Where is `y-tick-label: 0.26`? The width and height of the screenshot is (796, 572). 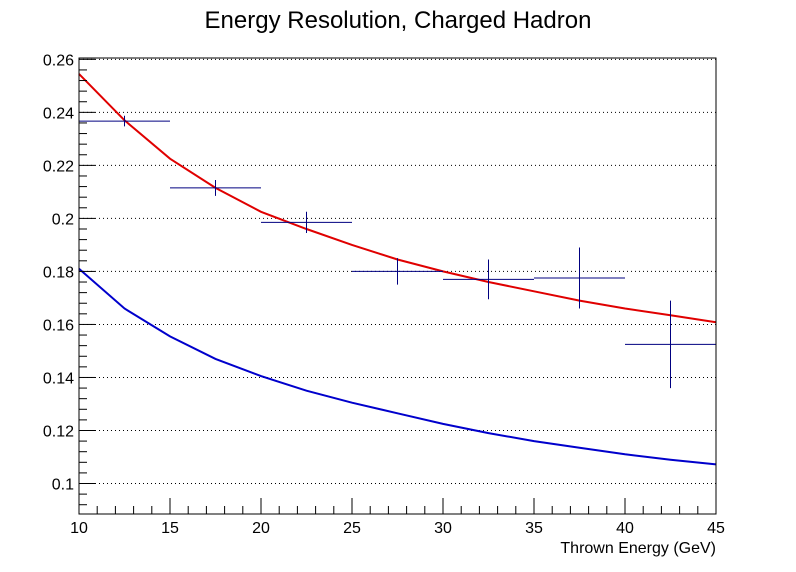
y-tick-label: 0.26 is located at coordinates (58, 60).